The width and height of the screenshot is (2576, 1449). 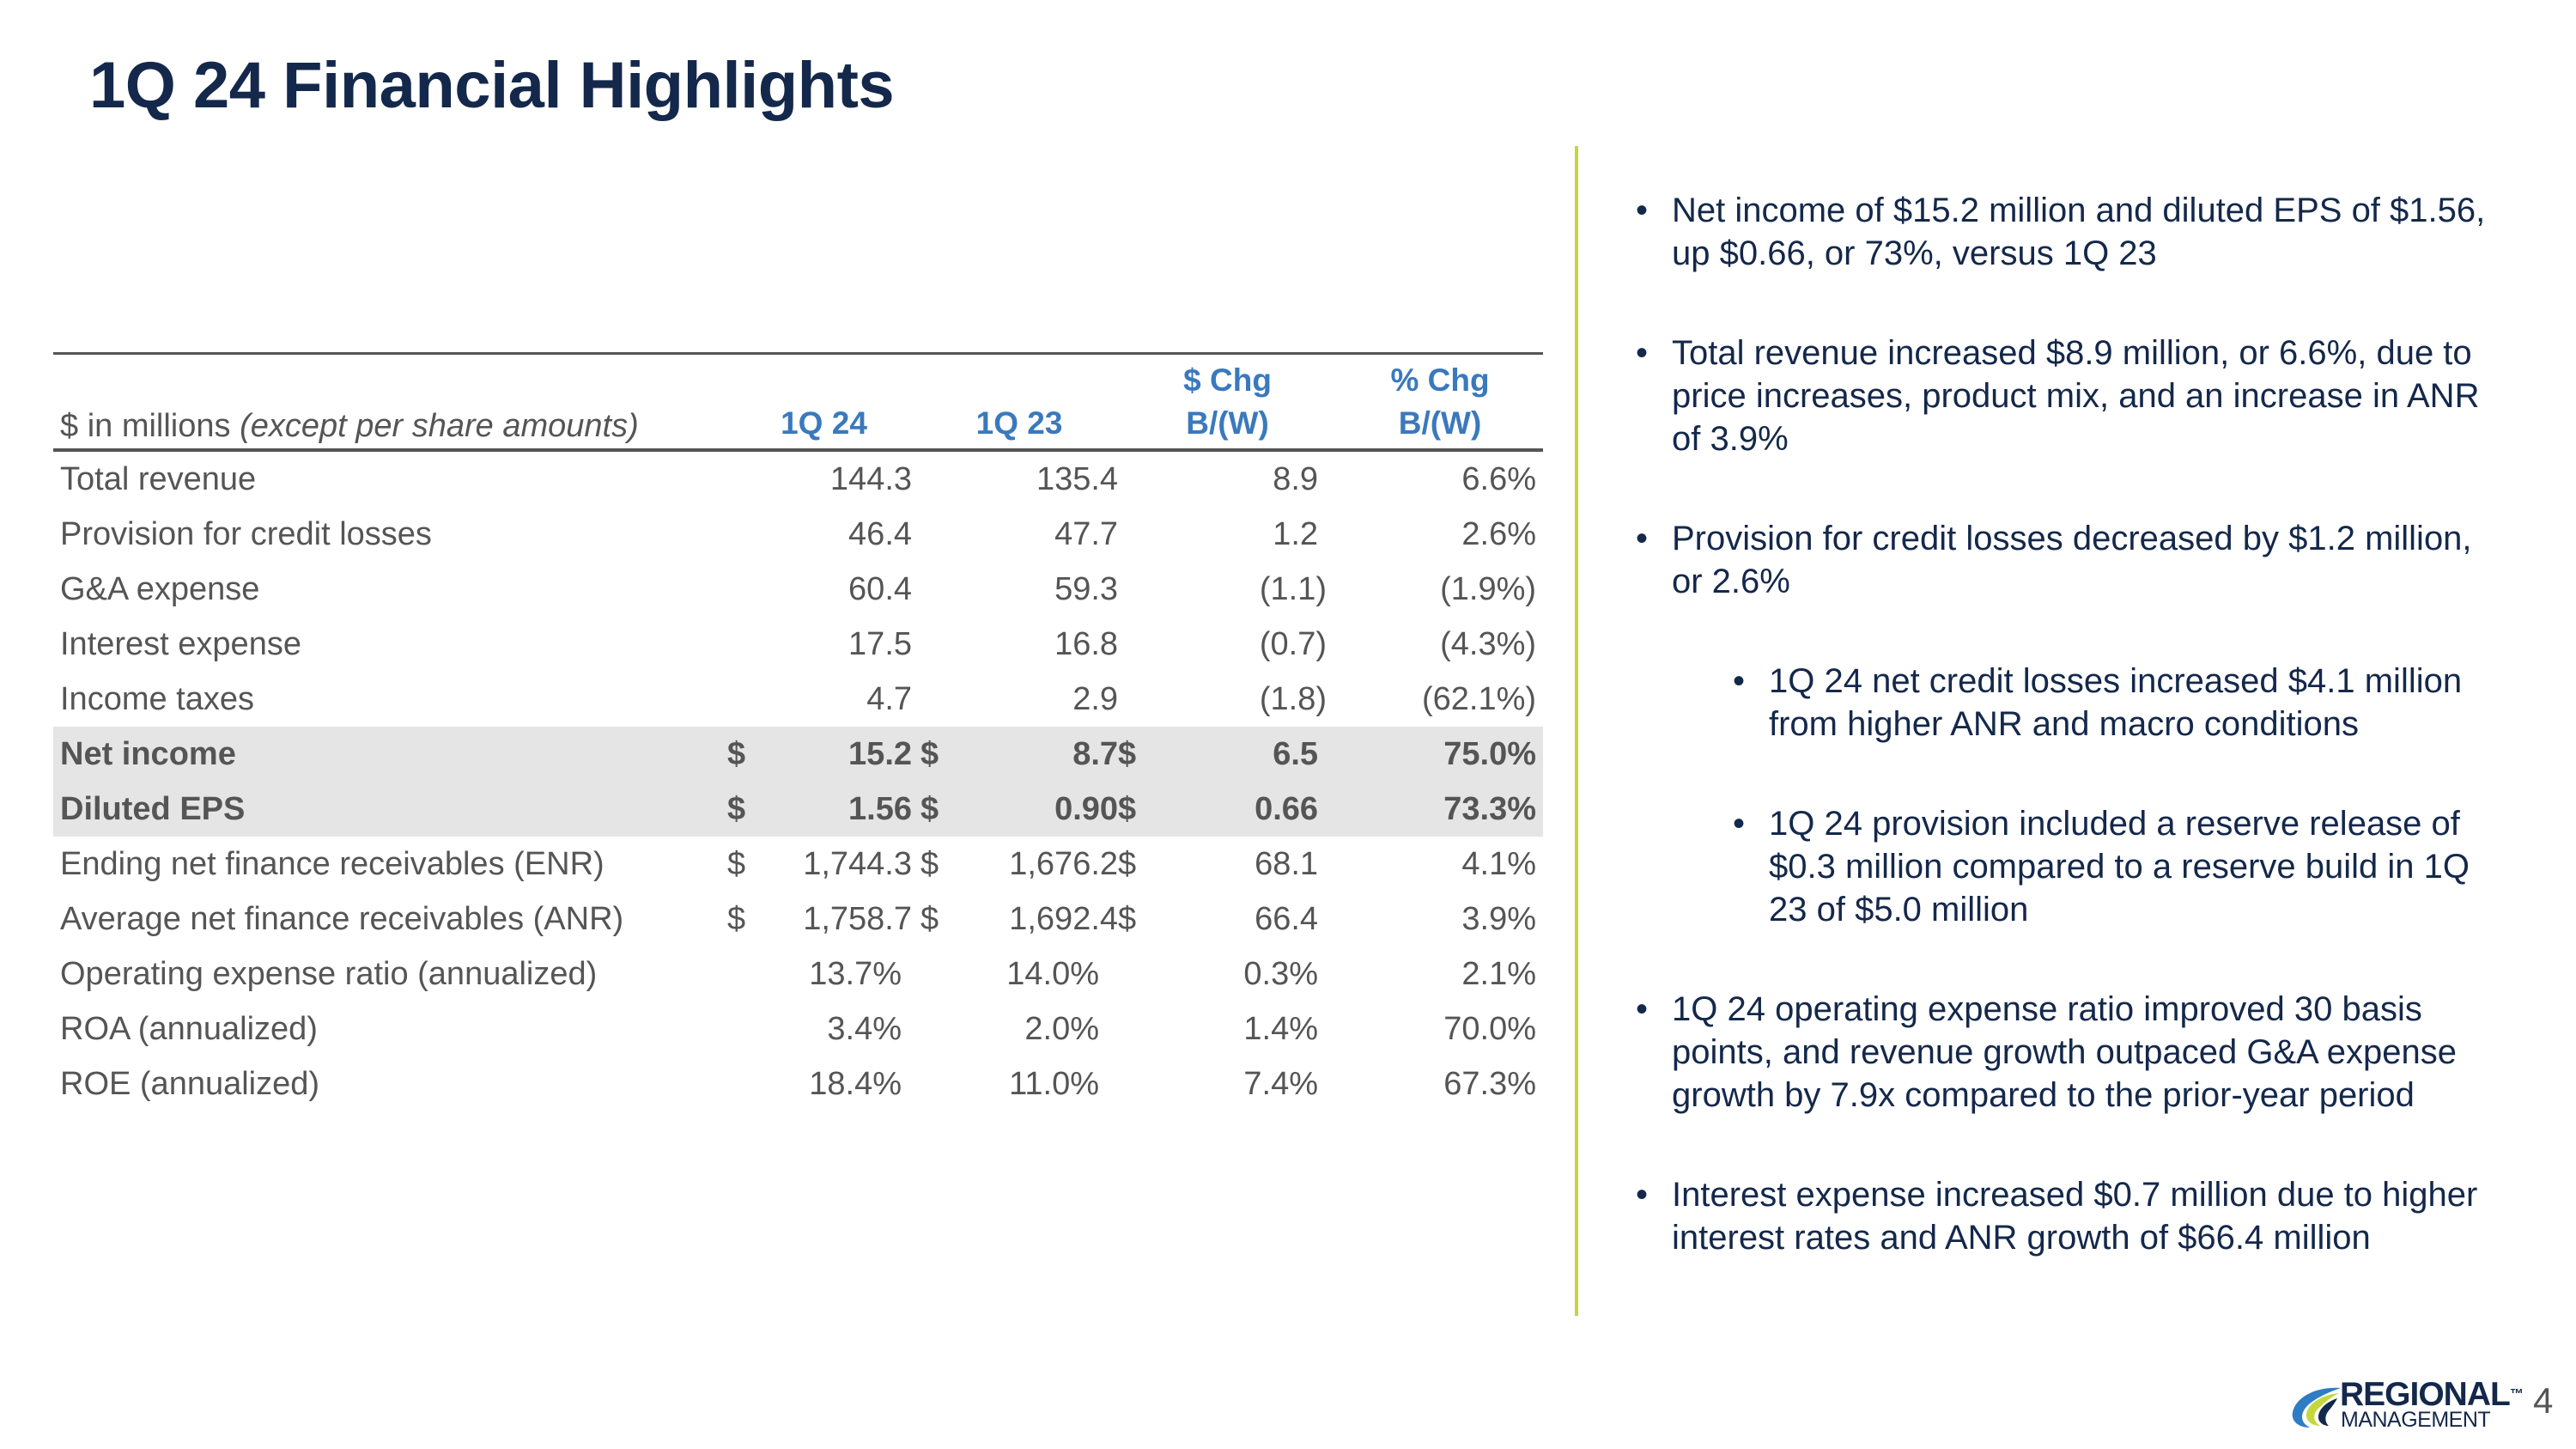 I want to click on table-row: Diluted EPS $1.56 $0.90 $0.66 73.3%, so click(x=799, y=809).